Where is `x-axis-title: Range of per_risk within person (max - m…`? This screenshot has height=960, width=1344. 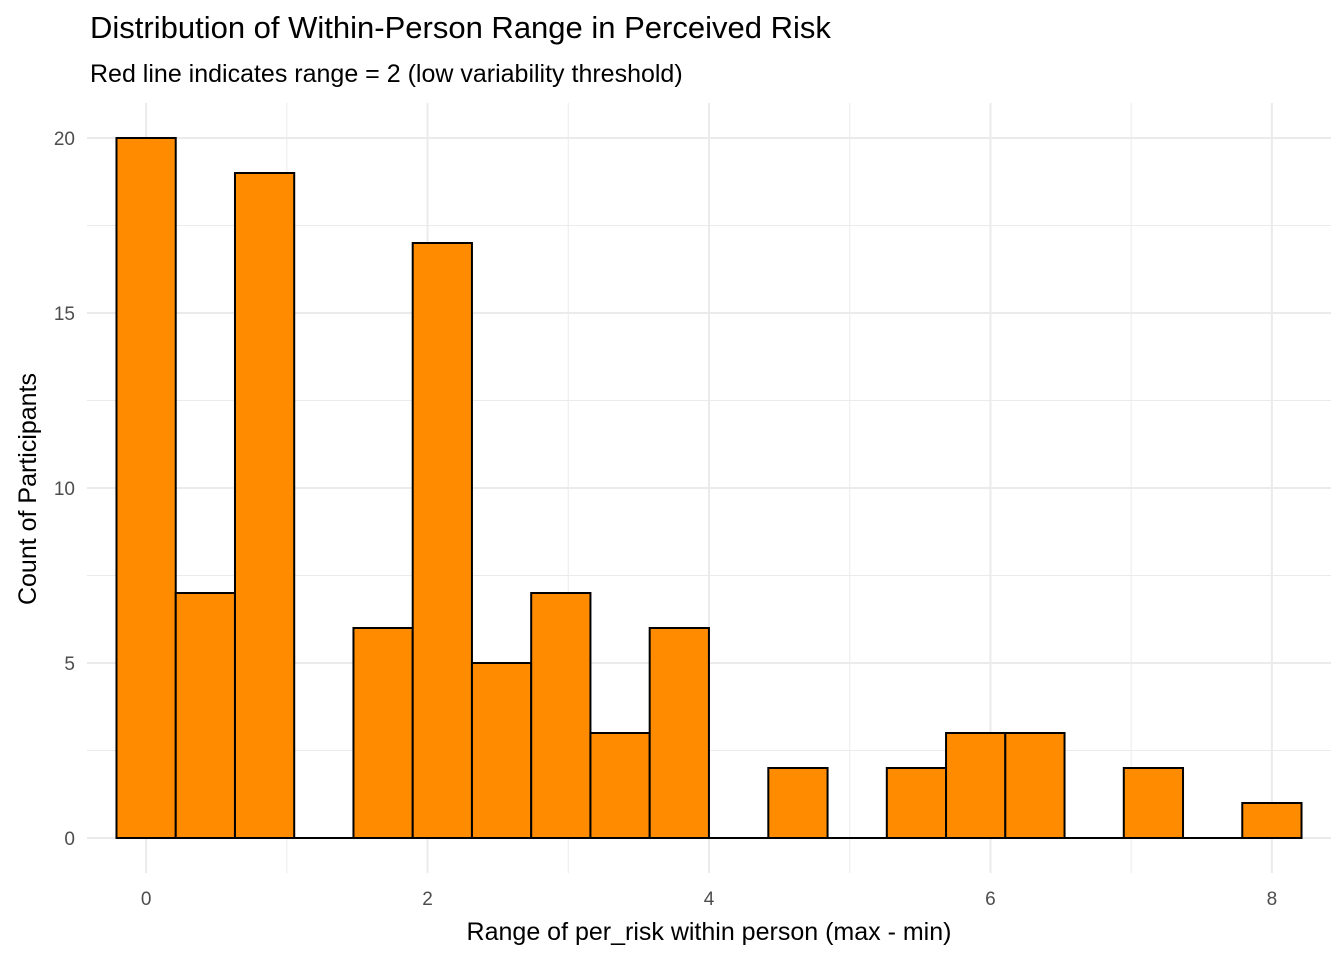 x-axis-title: Range of per_risk within person (max - m… is located at coordinates (709, 932).